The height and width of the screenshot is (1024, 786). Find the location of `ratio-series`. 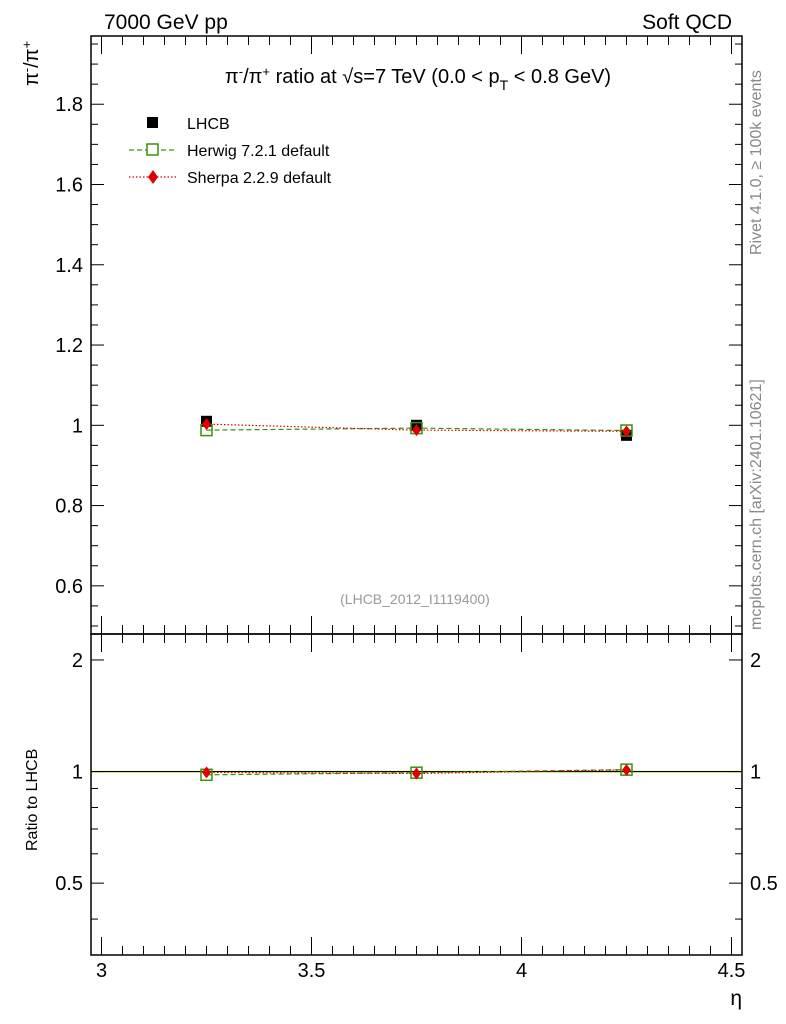

ratio-series is located at coordinates (416, 772).